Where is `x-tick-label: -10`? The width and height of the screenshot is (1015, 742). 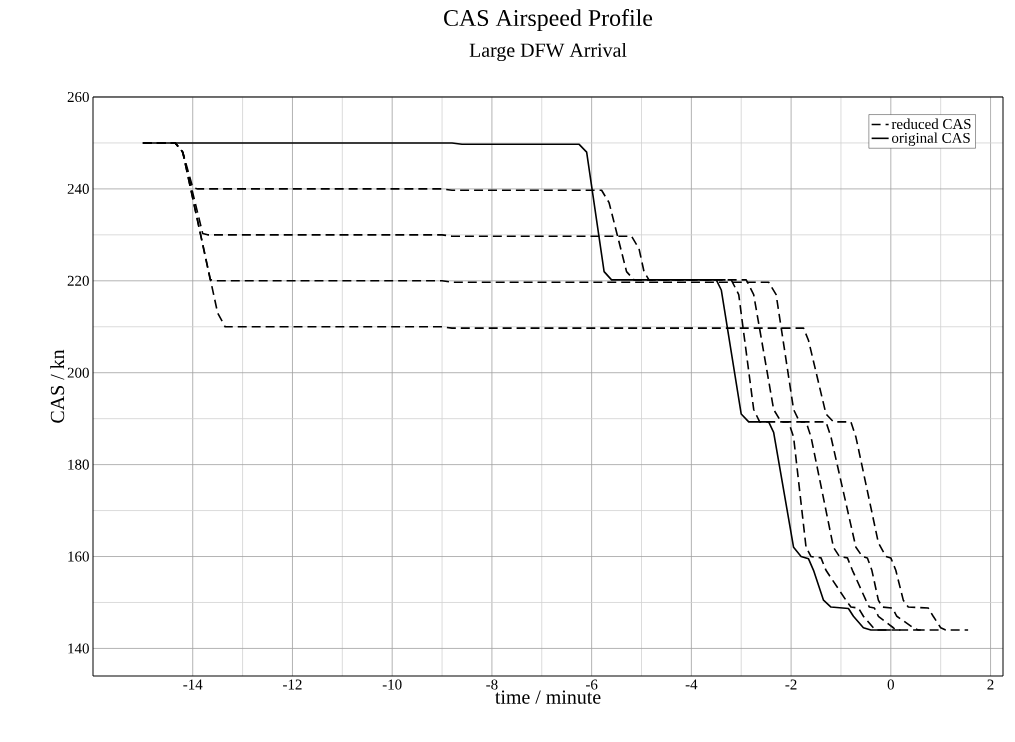 x-tick-label: -10 is located at coordinates (392, 684).